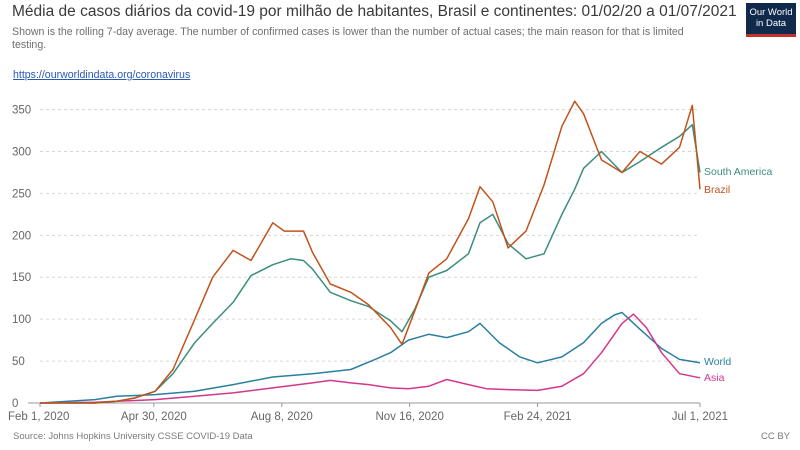 This screenshot has height=450, width=800. Describe the element at coordinates (771, 23) in the screenshot. I see `logo-line-2: in Data` at that location.